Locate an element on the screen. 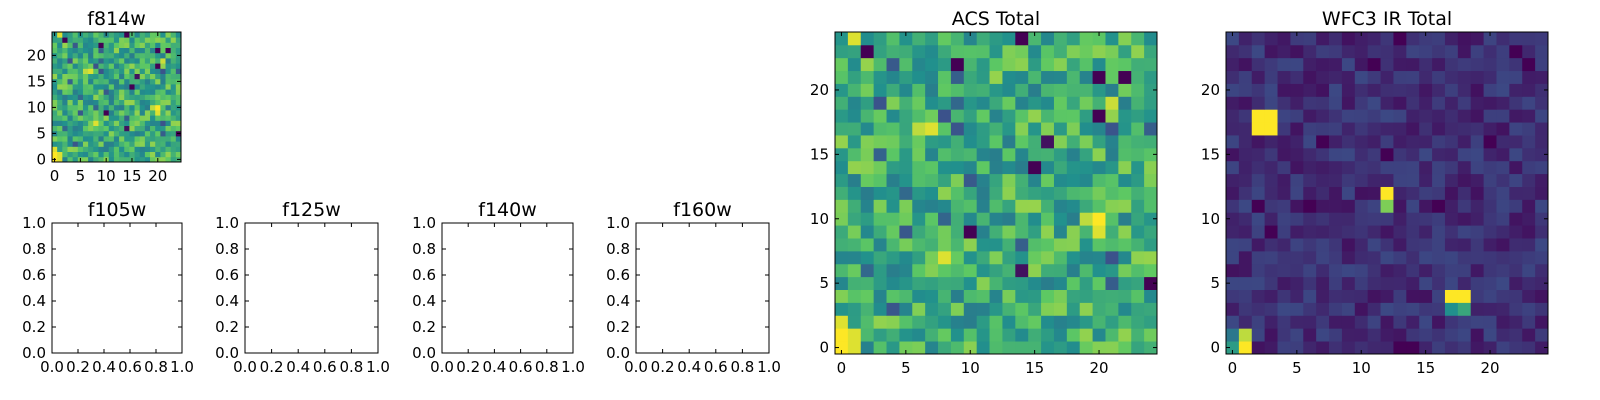 The width and height of the screenshot is (1600, 400). panel-title: ACS Total is located at coordinates (996, 19).